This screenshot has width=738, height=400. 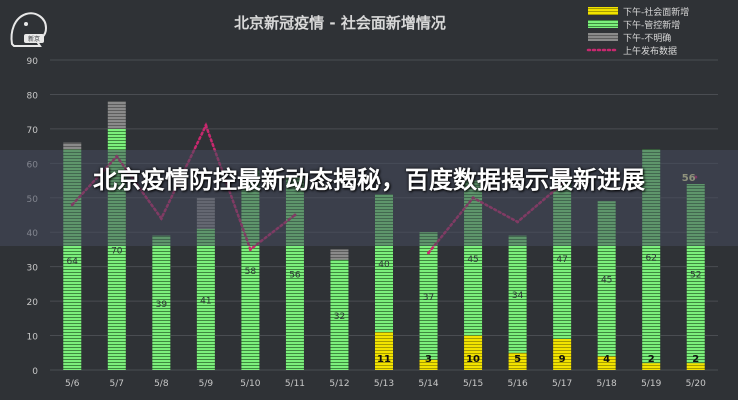 What do you see at coordinates (33, 338) in the screenshot?
I see `y-tick-label: 10` at bounding box center [33, 338].